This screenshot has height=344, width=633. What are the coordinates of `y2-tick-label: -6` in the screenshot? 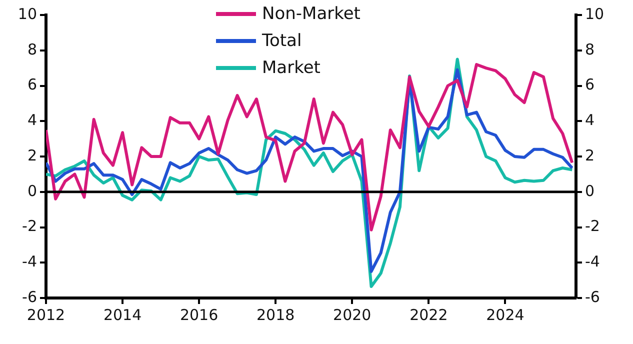 It's located at (592, 297).